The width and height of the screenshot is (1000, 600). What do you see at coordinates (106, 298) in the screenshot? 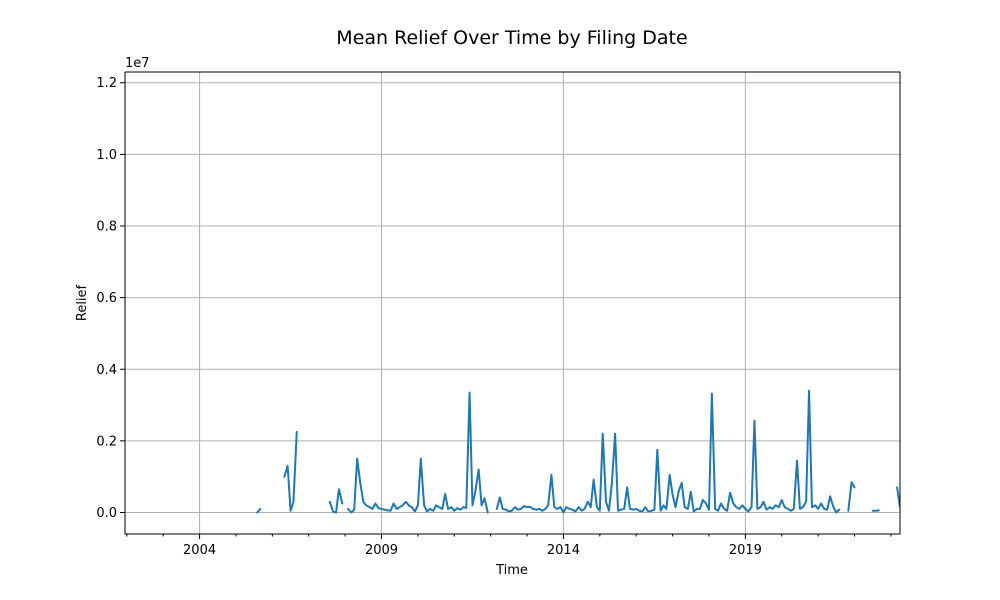
I see `y-tick-label: 0.6` at bounding box center [106, 298].